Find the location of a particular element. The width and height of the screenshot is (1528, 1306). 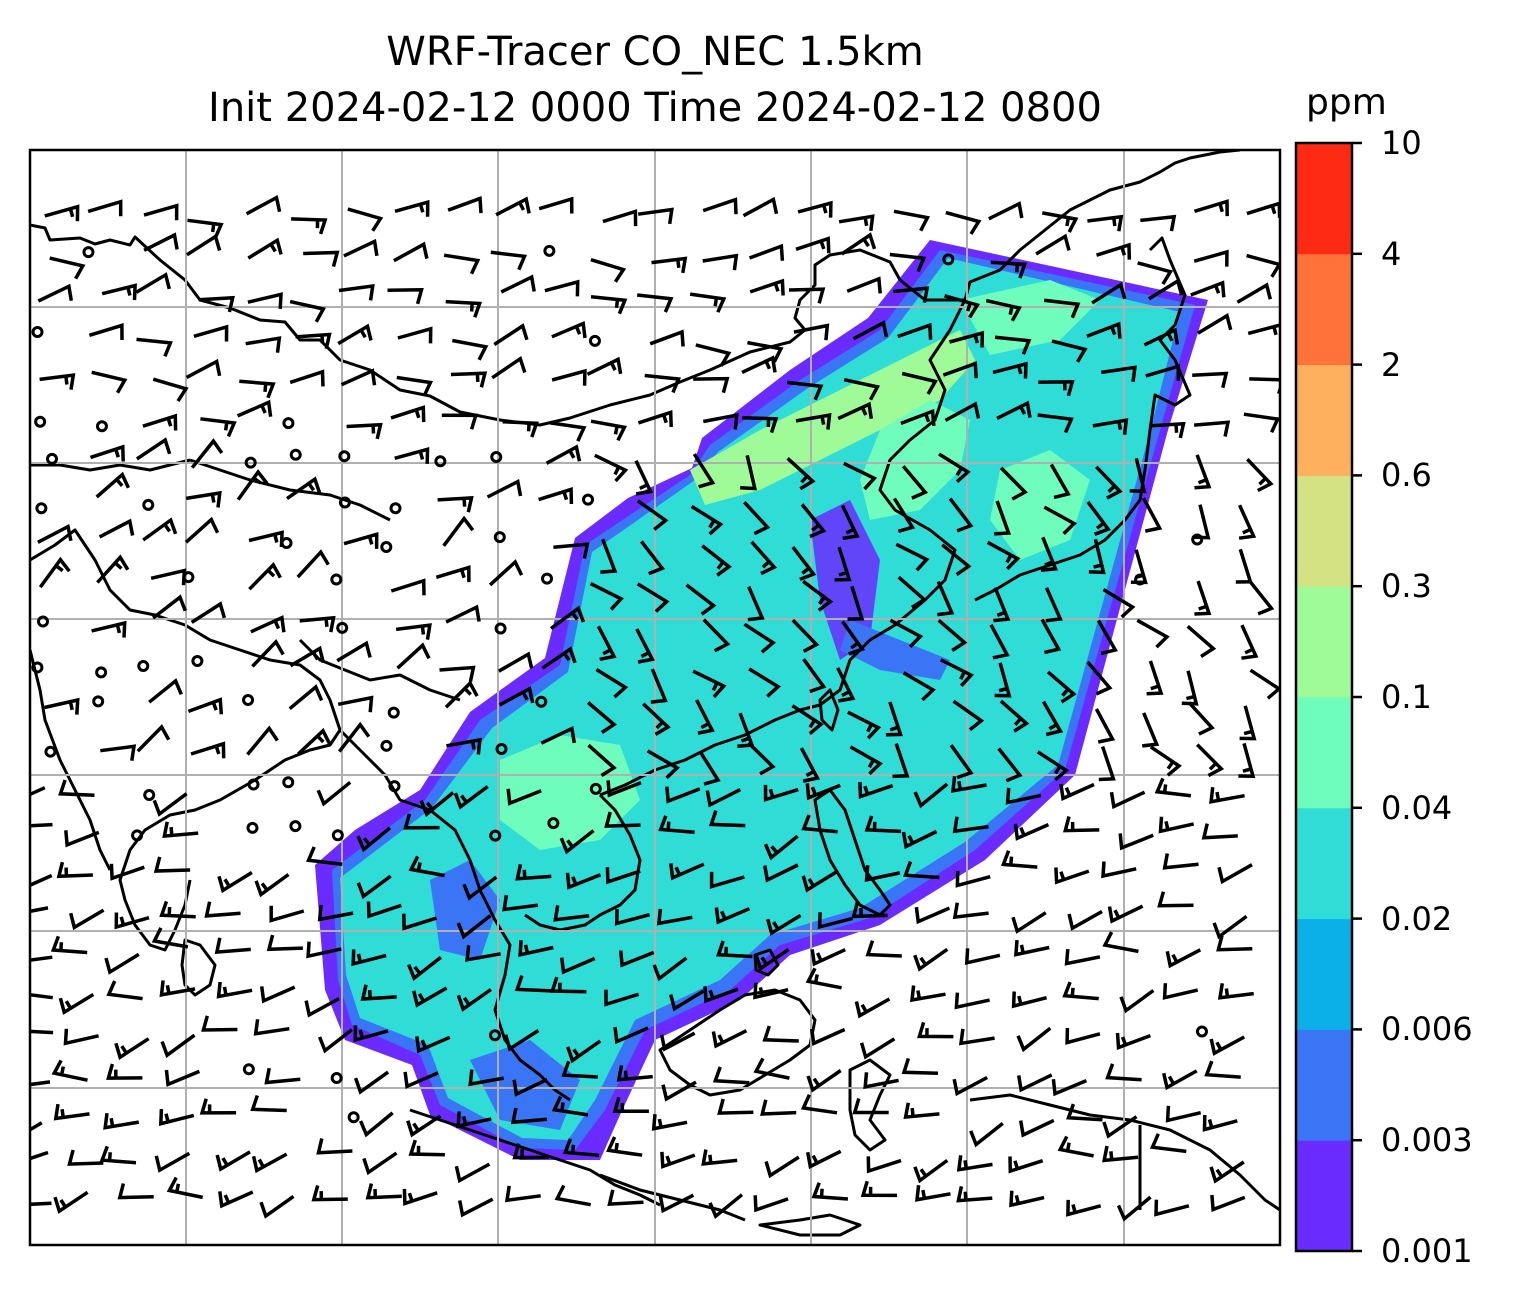

coastline-new-guinea is located at coordinates (1124, 1152).